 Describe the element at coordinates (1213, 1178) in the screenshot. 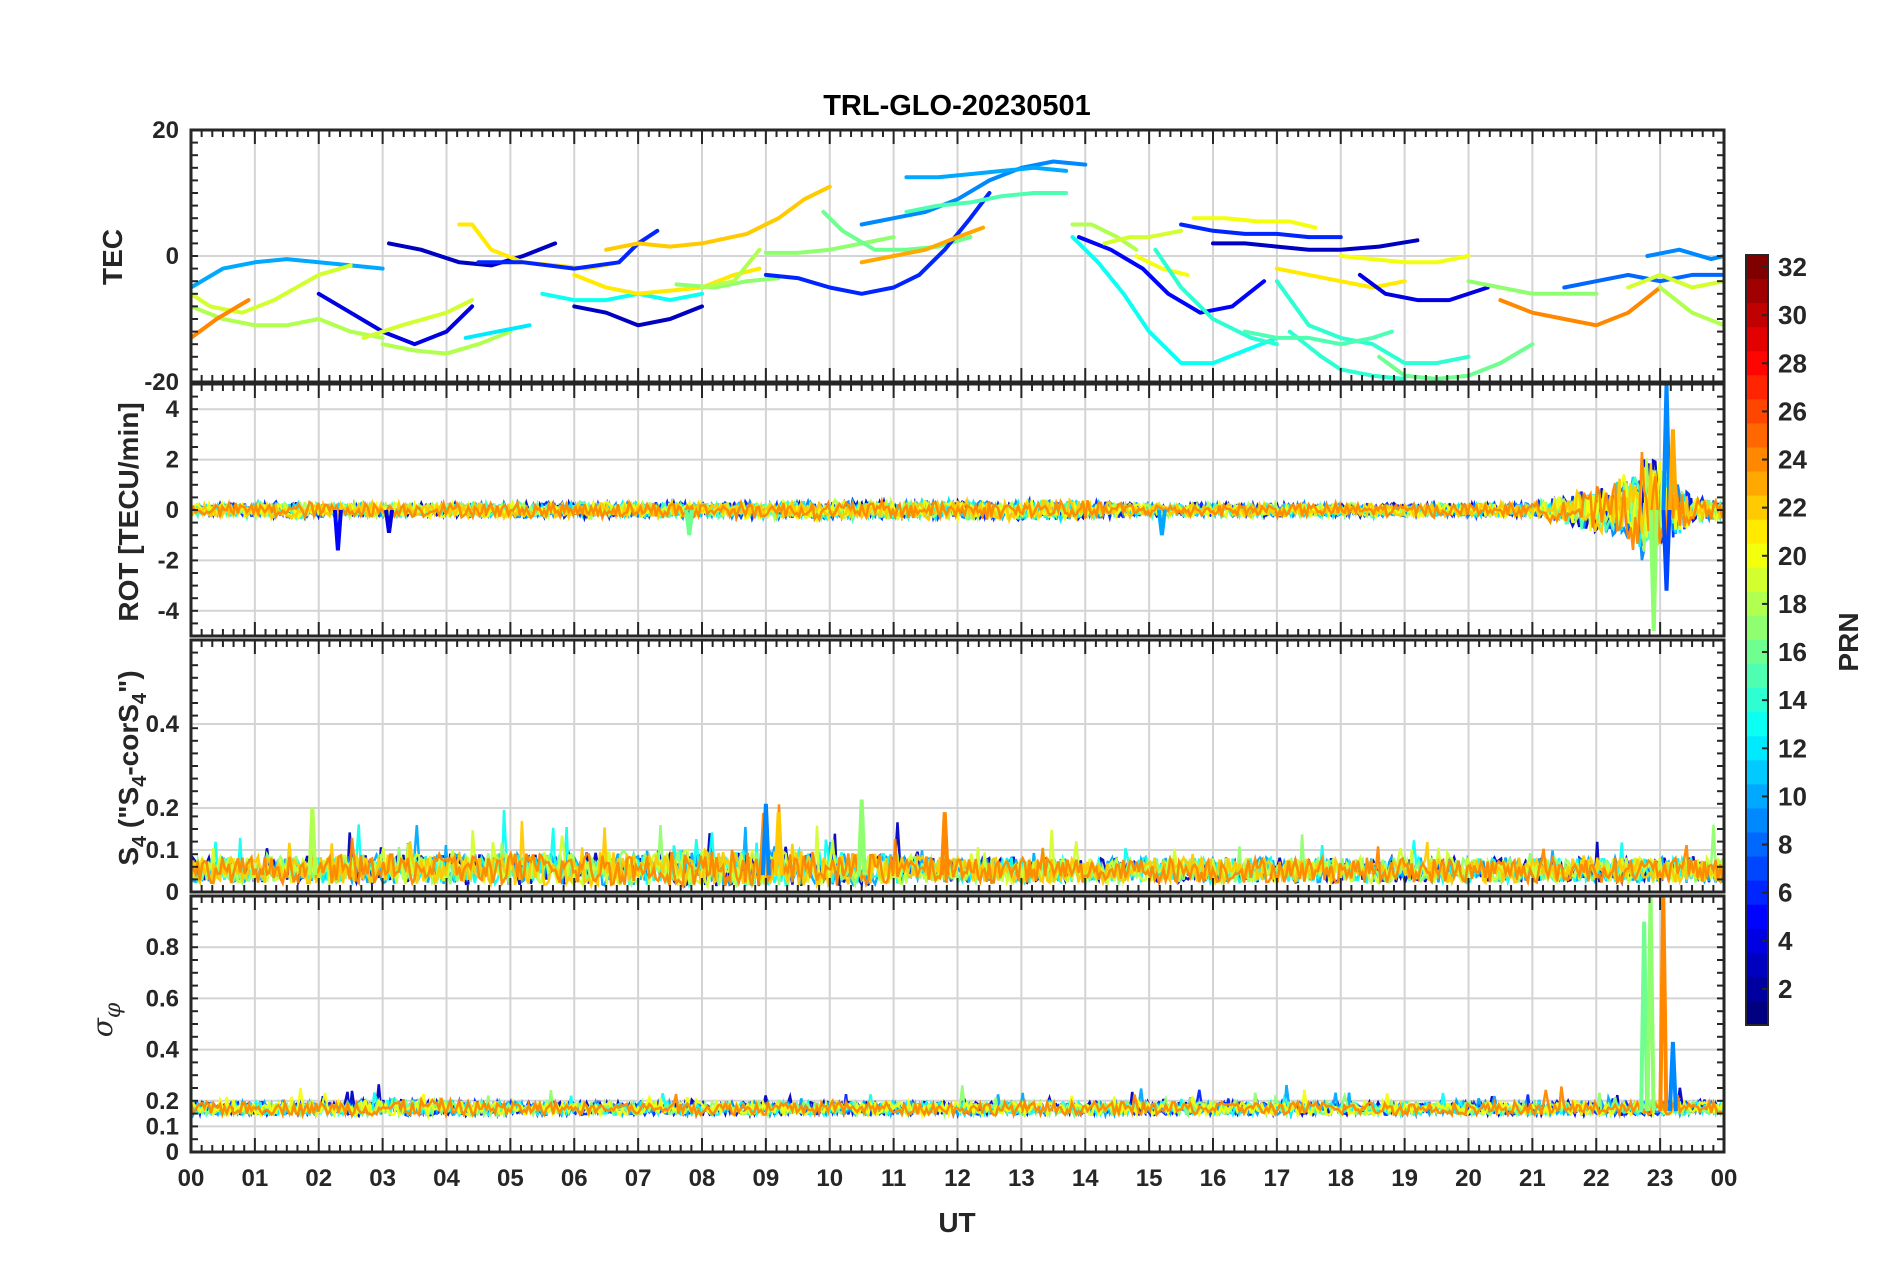

I see `x-tick-label: 16` at that location.